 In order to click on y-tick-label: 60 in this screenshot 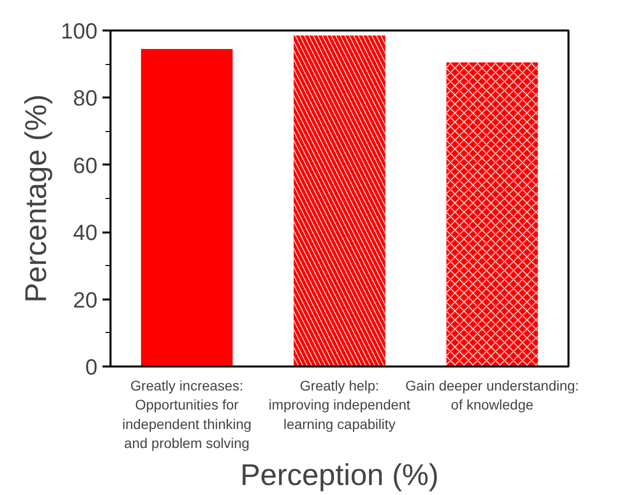, I will do `click(85, 165)`.